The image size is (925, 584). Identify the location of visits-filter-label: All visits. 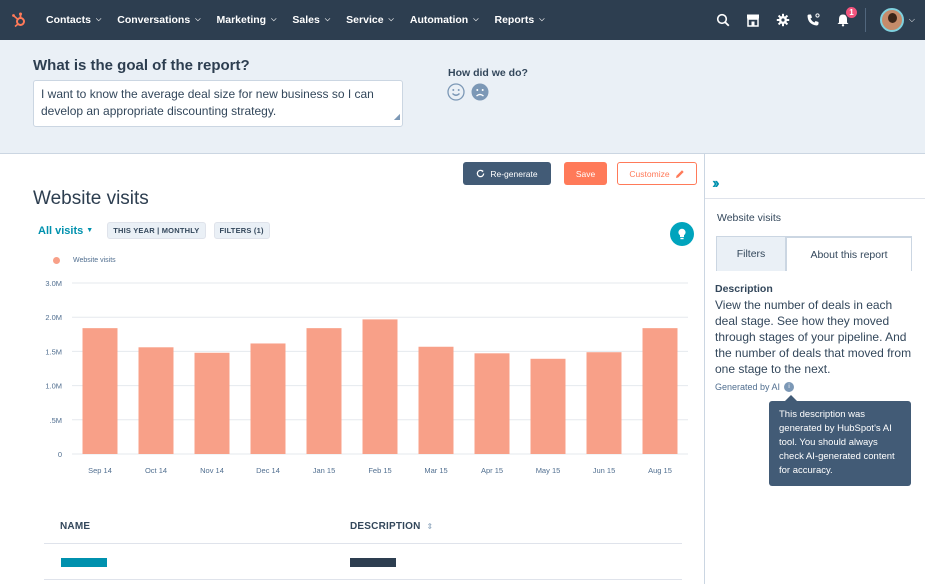
(61, 230).